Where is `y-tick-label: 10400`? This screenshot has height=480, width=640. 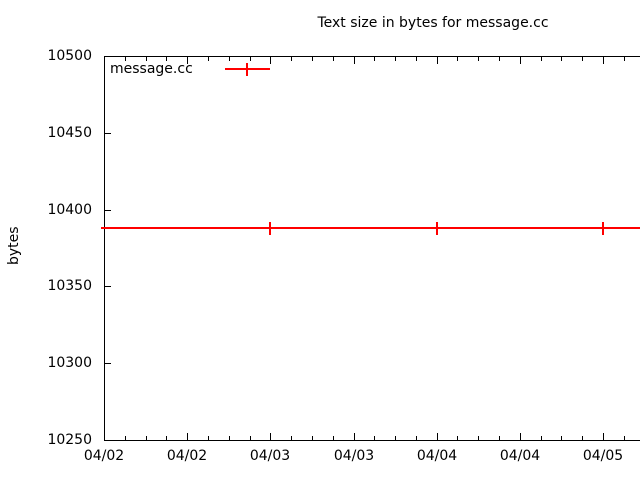
y-tick-label: 10400 is located at coordinates (69, 210).